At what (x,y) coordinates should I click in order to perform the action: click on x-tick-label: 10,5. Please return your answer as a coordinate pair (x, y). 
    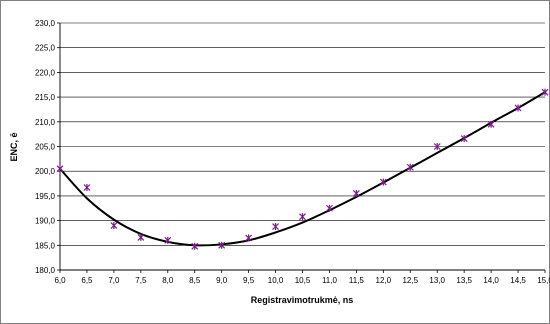
    Looking at the image, I should click on (303, 280).